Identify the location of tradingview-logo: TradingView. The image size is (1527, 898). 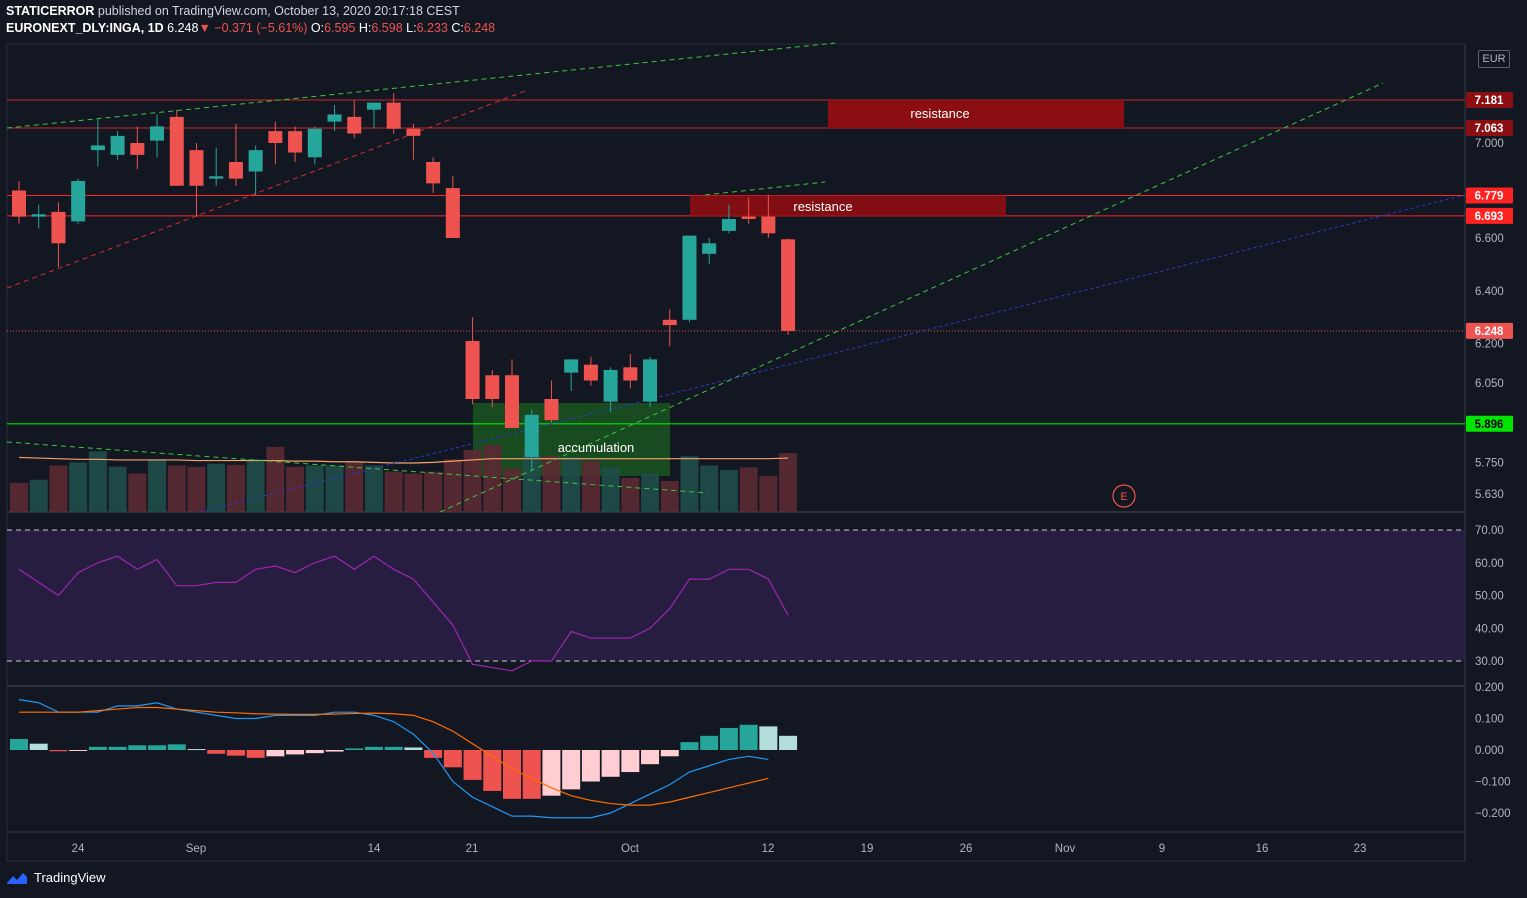
(56, 877).